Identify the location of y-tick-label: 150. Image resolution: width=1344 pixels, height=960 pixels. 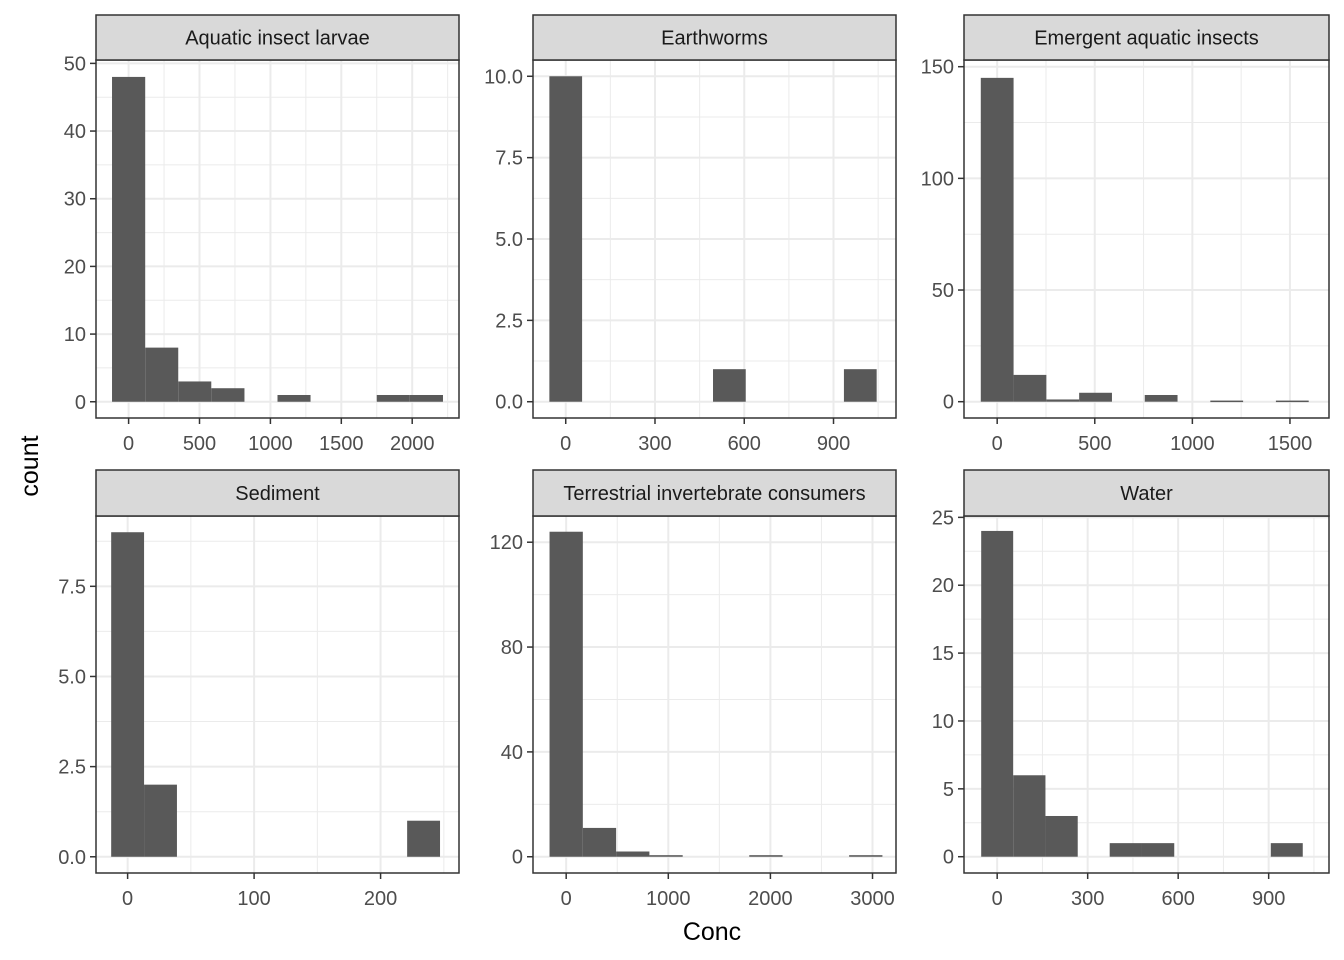
(937, 68).